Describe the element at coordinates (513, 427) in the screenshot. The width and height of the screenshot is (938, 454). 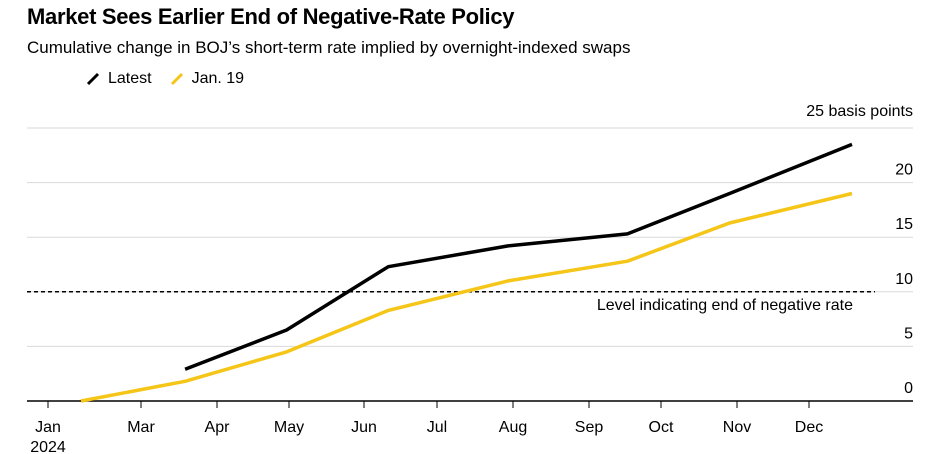
I see `x-tick-label: Aug` at that location.